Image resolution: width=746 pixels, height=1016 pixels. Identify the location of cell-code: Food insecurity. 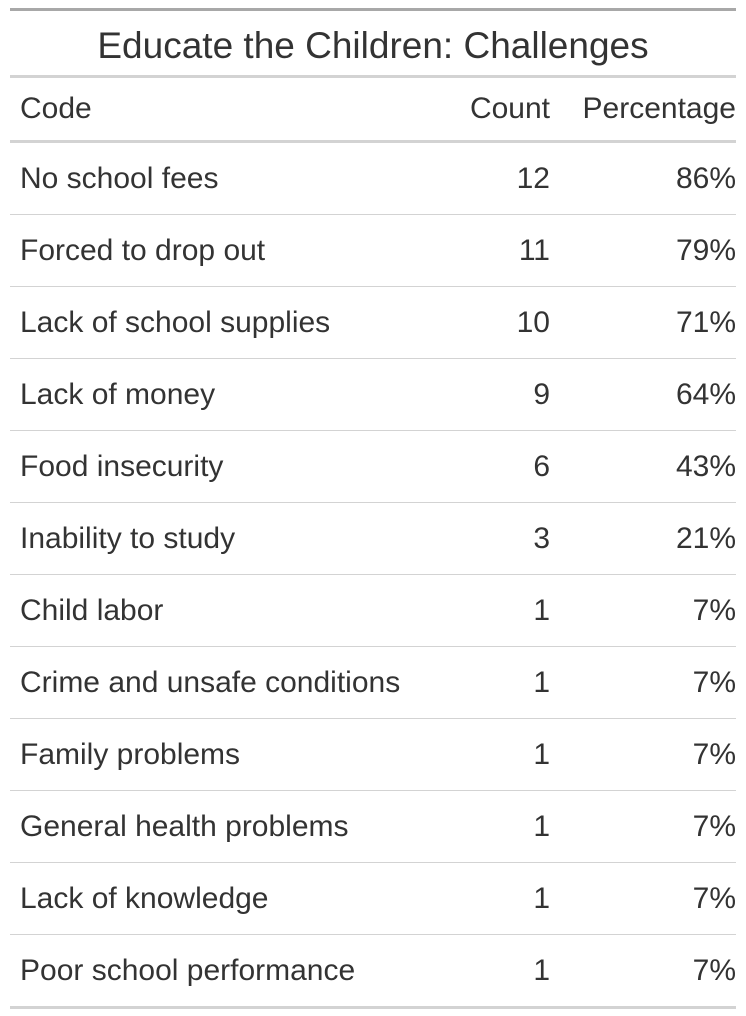
(225, 466).